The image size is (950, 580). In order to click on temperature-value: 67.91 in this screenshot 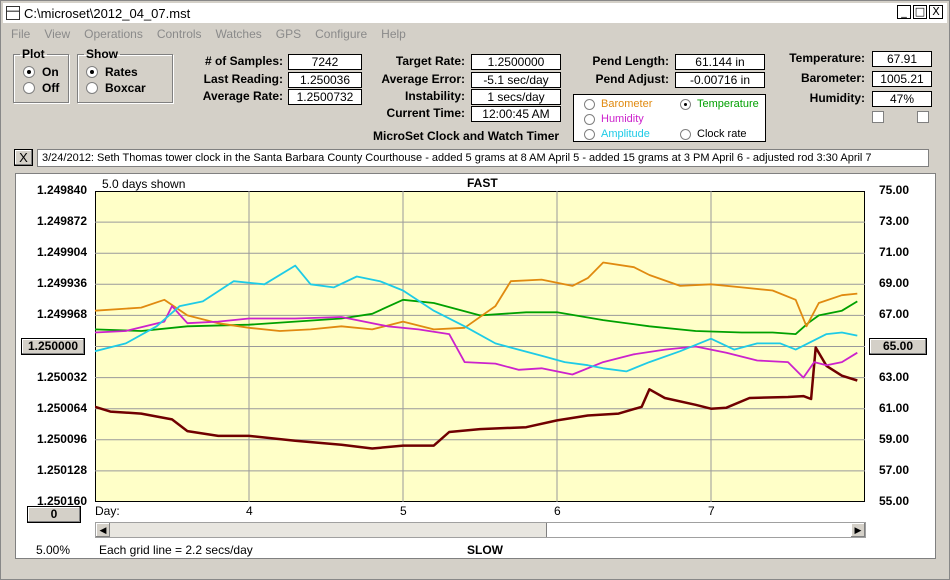, I will do `click(902, 59)`.